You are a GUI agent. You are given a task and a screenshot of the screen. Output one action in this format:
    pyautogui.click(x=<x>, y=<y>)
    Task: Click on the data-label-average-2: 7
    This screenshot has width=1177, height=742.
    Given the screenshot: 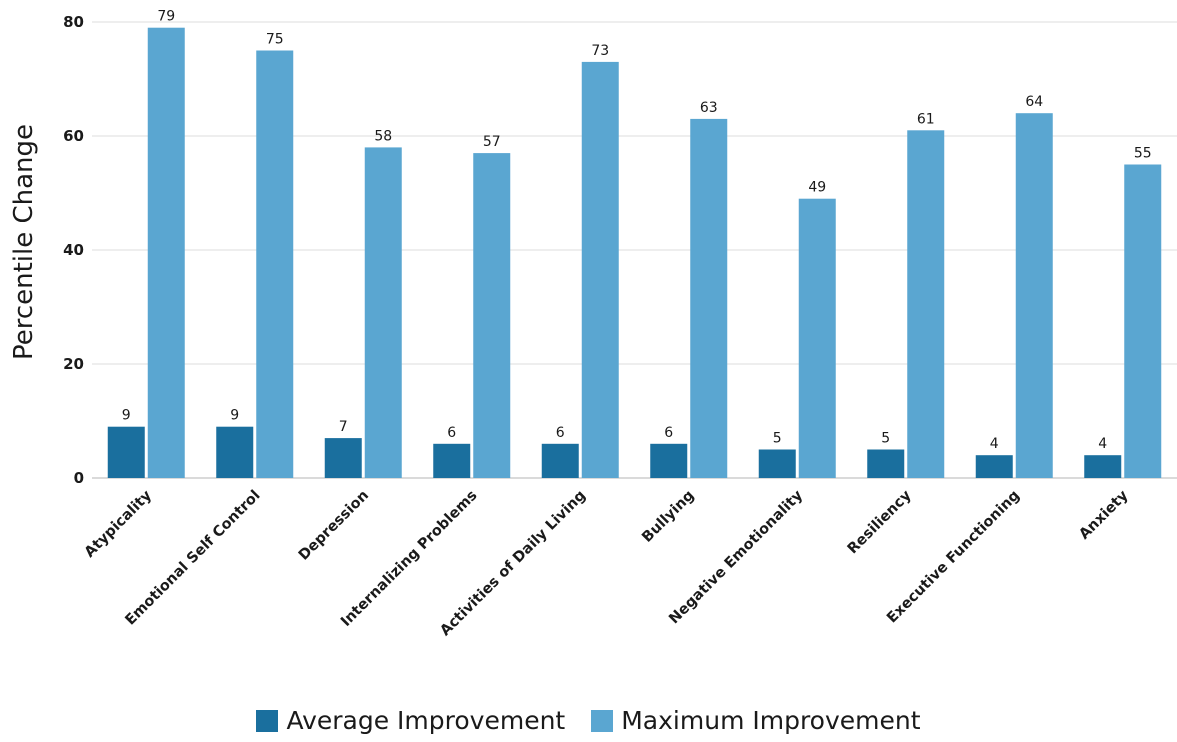 What is the action you would take?
    pyautogui.click(x=343, y=427)
    